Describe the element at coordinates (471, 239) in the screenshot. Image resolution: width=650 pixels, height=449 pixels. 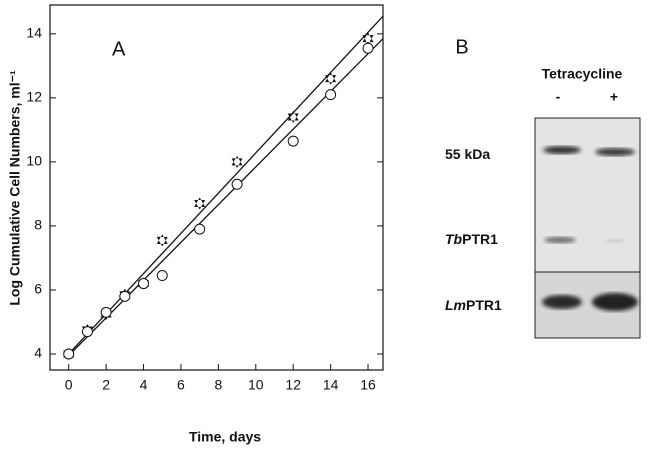
I see `row-label: TbPTR1` at that location.